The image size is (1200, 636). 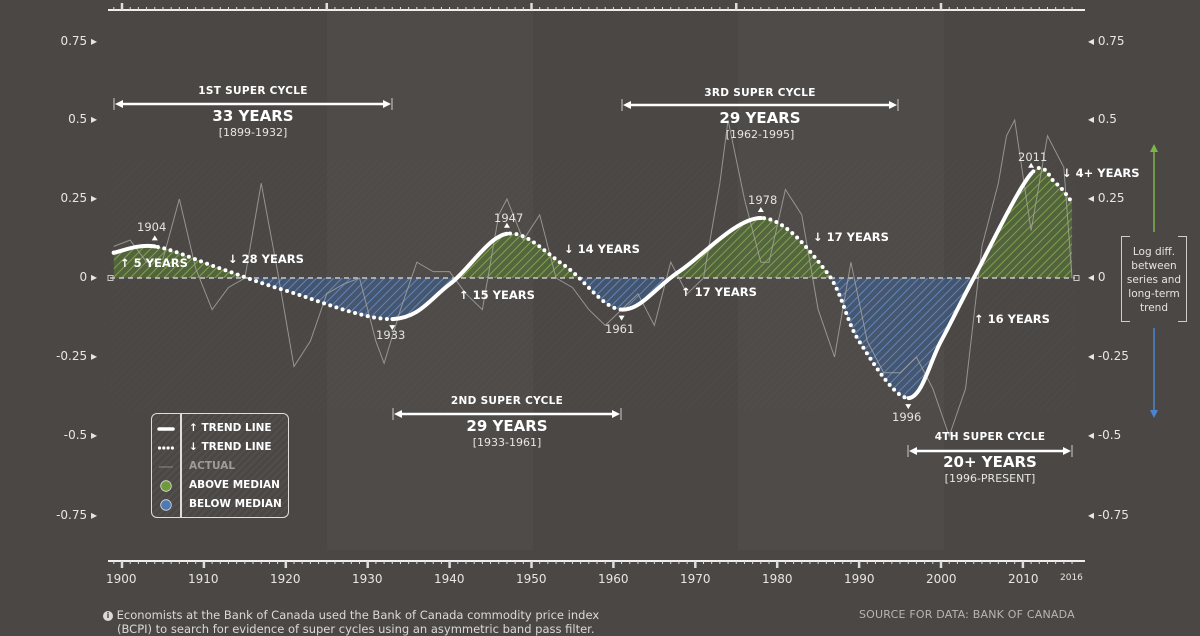 What do you see at coordinates (154, 263) in the screenshot?
I see `duration-label: ↑ 5 YEARS` at bounding box center [154, 263].